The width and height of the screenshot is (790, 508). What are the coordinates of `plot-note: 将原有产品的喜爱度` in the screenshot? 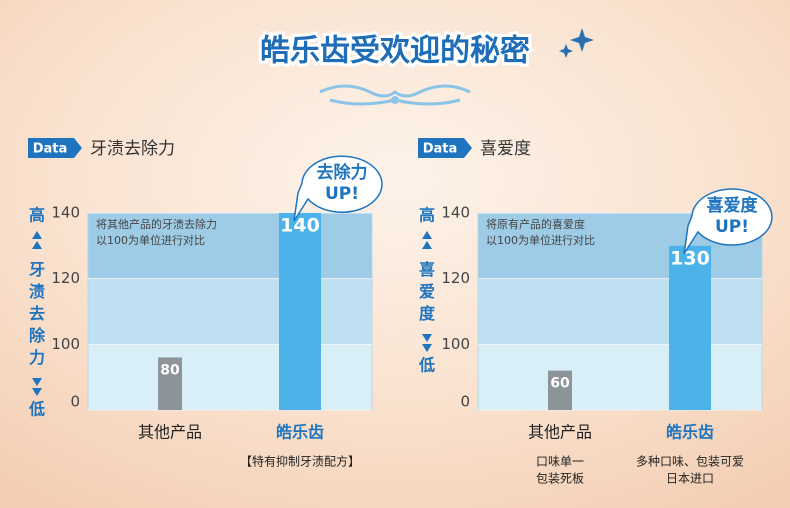 It's located at (535, 224).